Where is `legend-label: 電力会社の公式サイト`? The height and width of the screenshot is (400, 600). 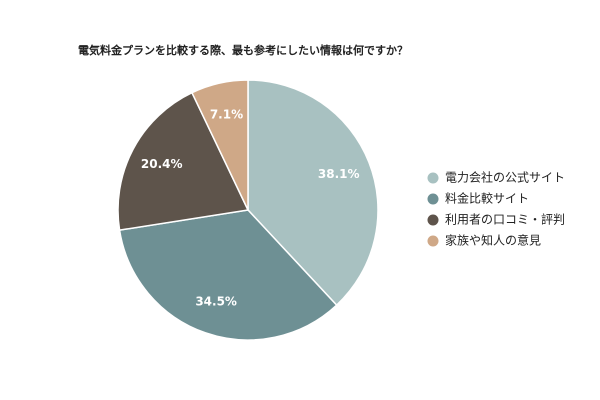 legend-label: 電力会社の公式サイト is located at coordinates (505, 177).